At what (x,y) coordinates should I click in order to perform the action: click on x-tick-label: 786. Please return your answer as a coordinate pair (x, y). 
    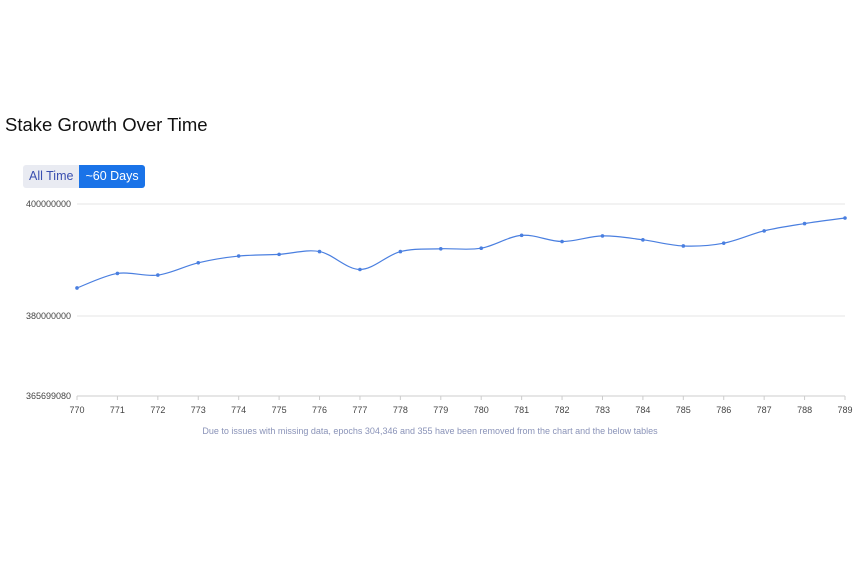
    Looking at the image, I should click on (723, 410).